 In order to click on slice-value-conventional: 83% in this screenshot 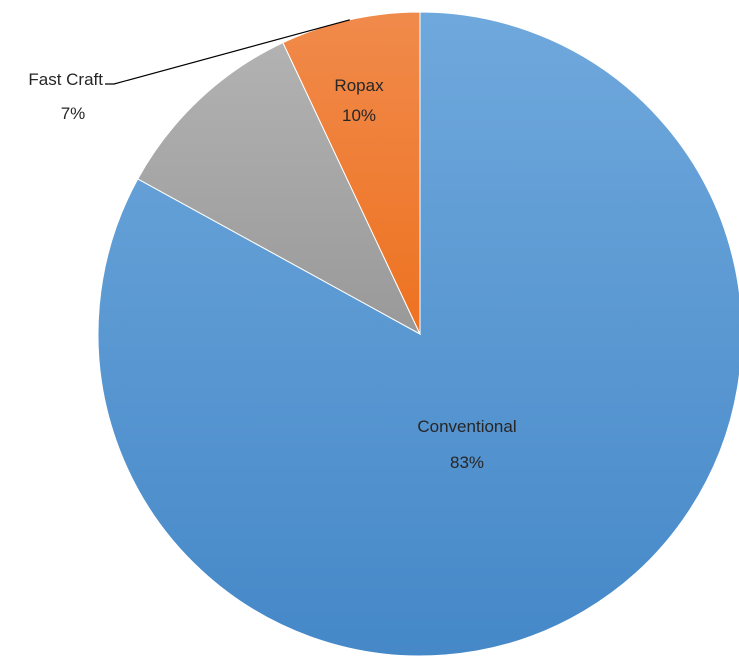, I will do `click(467, 462)`.